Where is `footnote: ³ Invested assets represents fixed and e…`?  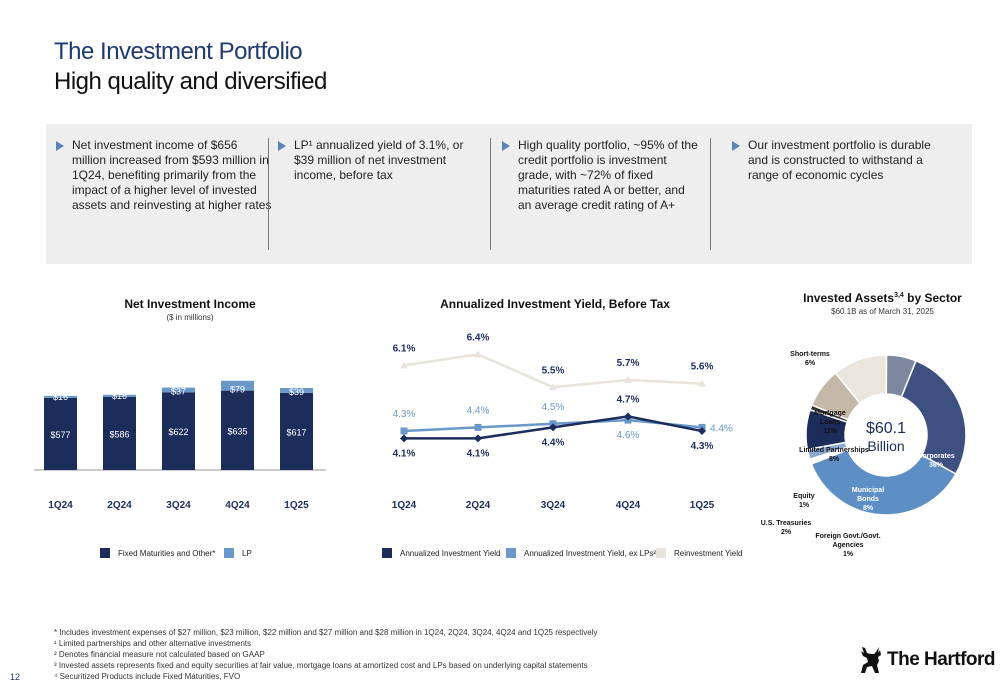
footnote: ³ Invested assets represents fixed and e… is located at coordinates (321, 665).